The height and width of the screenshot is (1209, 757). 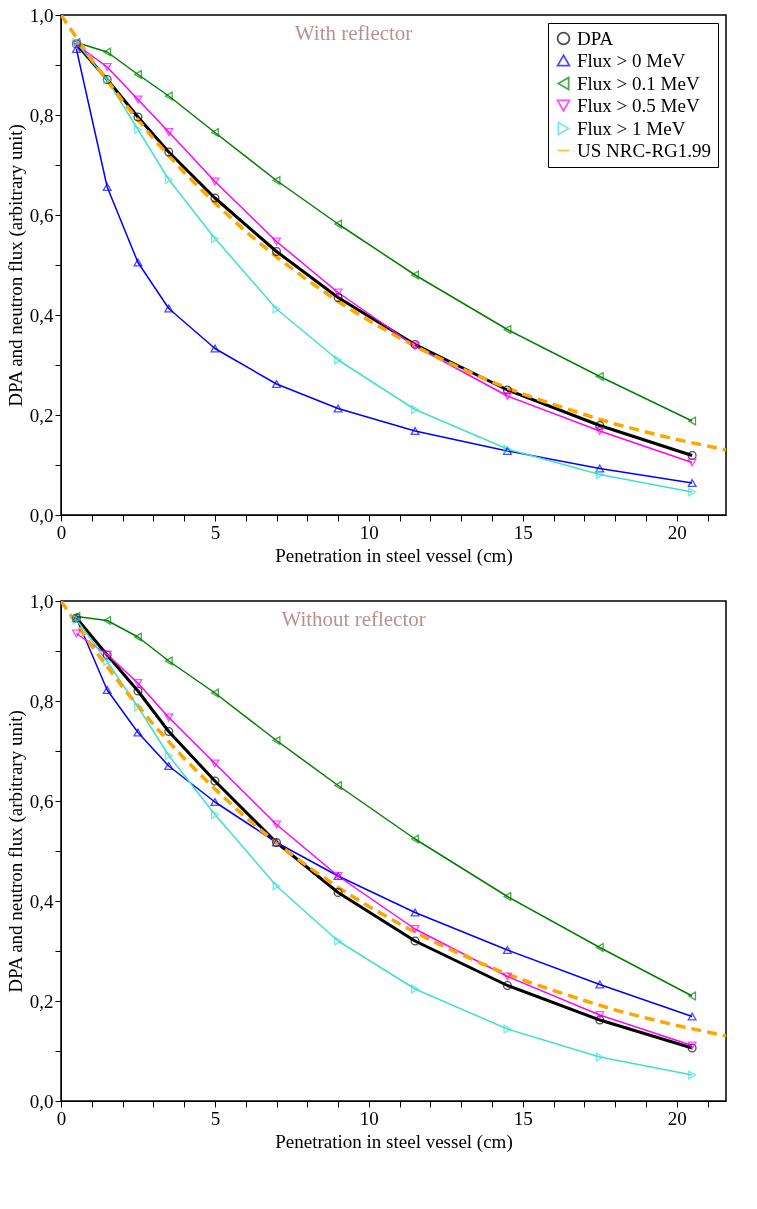 I want to click on y-tick-label: 0,2, so click(x=41, y=415).